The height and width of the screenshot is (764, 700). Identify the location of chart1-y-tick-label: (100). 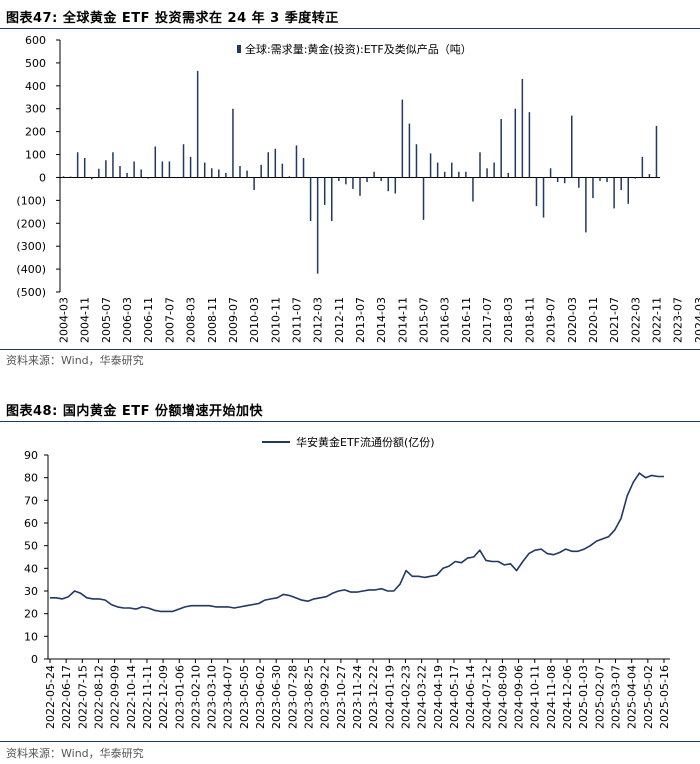
(31, 200).